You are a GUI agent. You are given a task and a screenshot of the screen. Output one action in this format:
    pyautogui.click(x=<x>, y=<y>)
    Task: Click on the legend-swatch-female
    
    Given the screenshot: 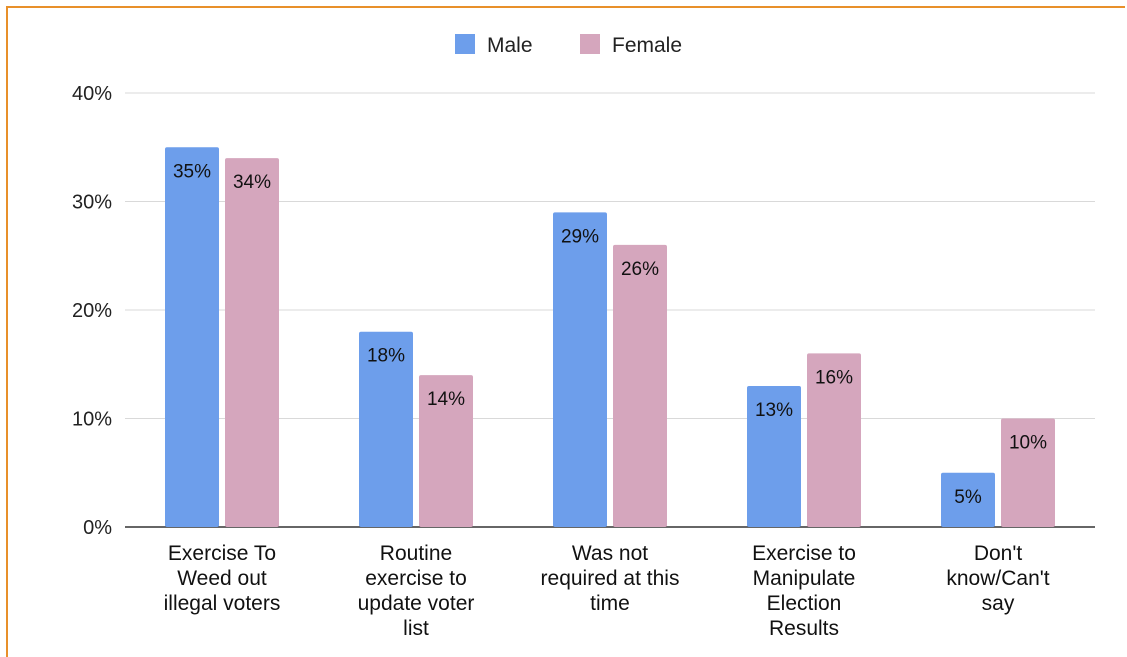 What is the action you would take?
    pyautogui.click(x=590, y=44)
    